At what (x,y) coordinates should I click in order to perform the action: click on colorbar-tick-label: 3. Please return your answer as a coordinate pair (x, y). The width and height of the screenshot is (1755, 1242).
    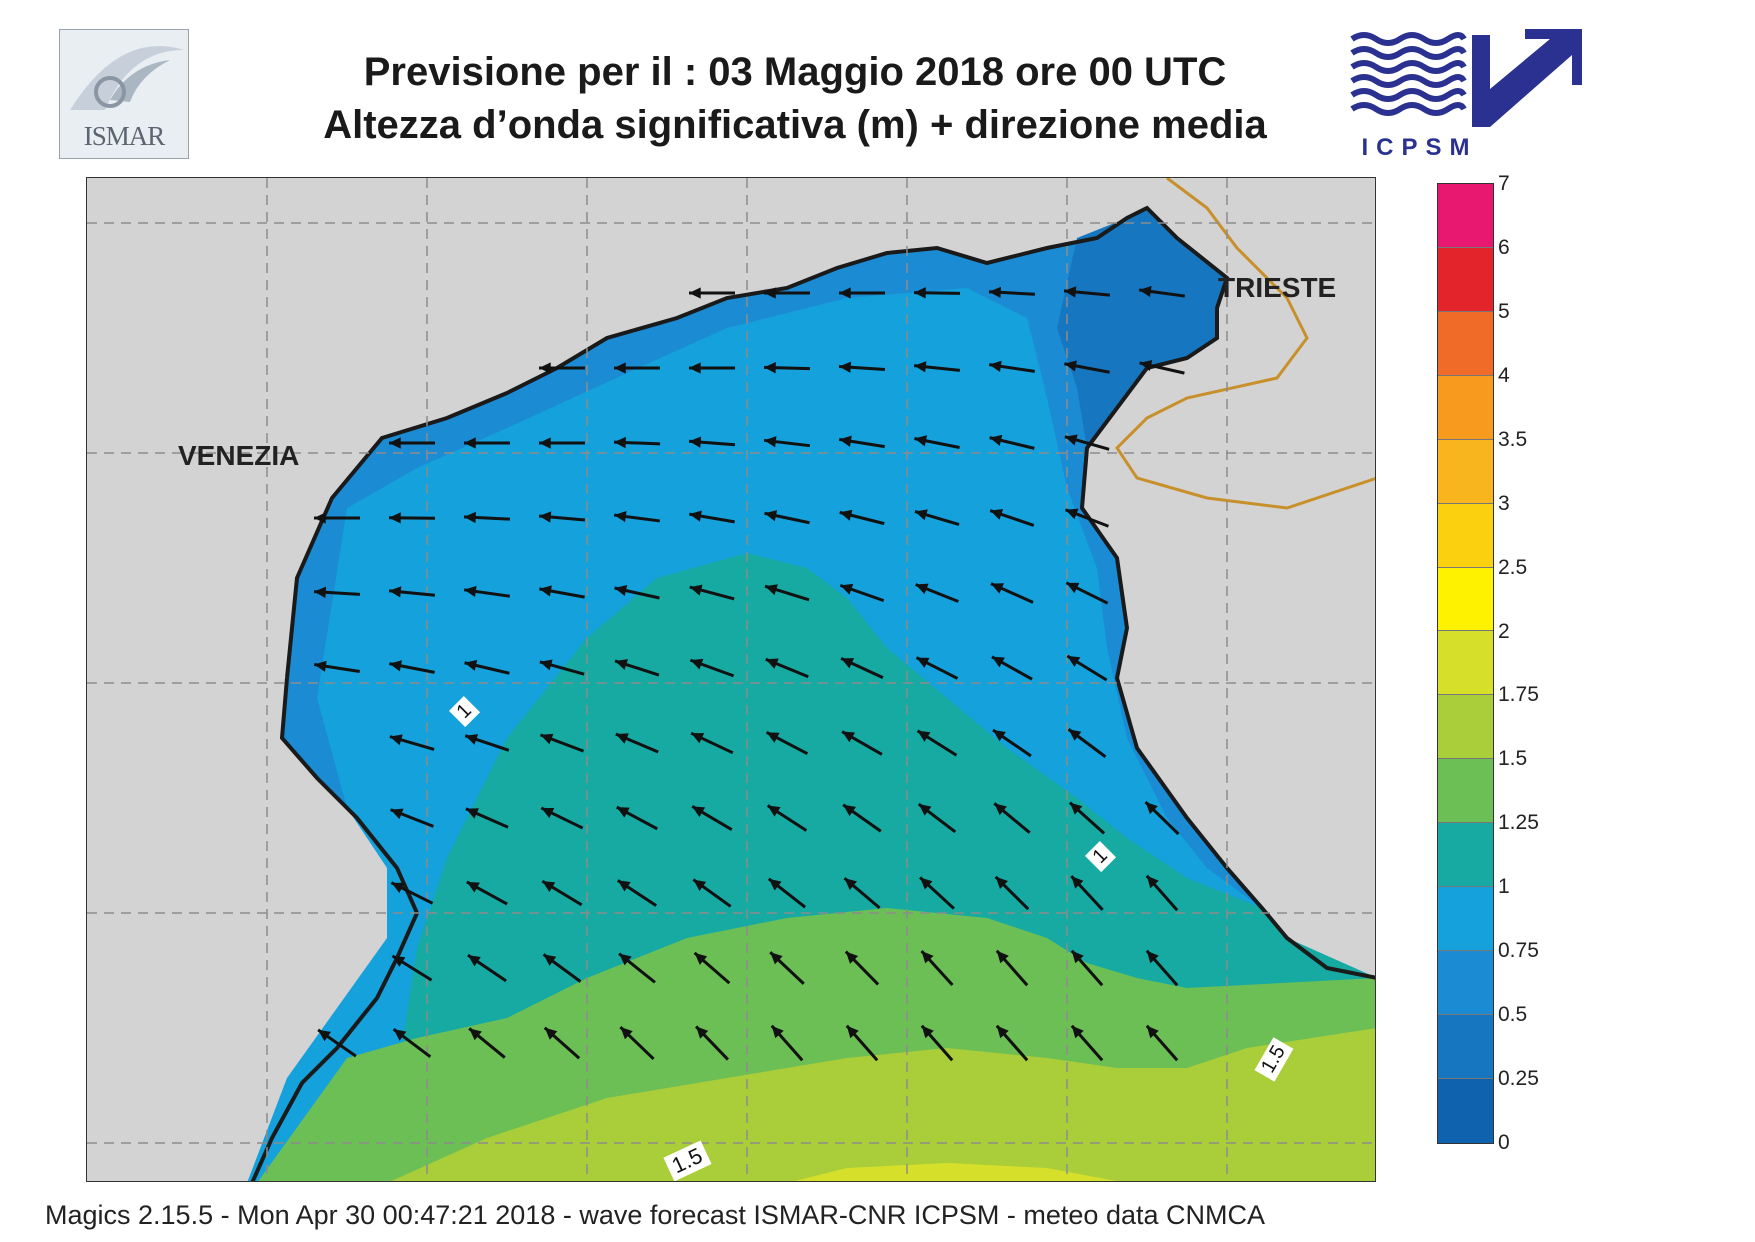
    Looking at the image, I should click on (1504, 503).